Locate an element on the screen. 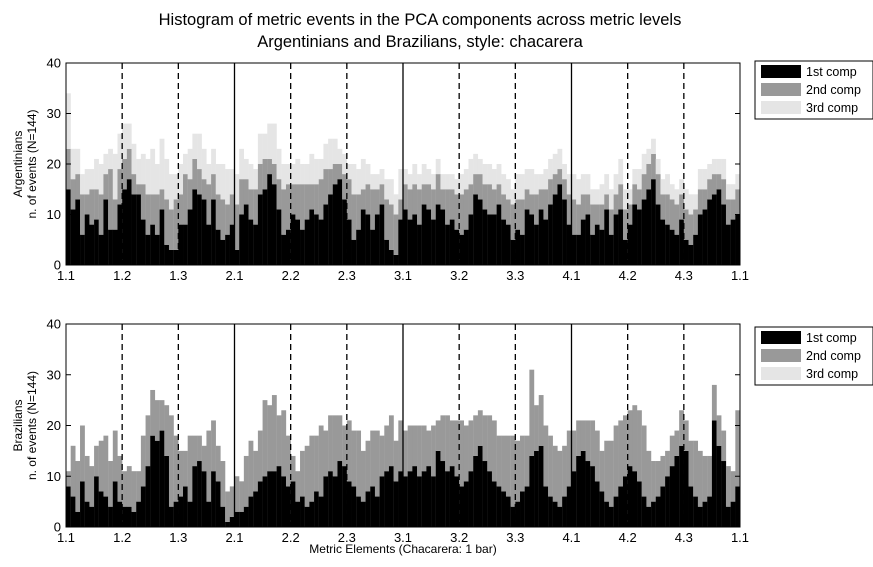 The image size is (873, 567). legend-label-1st-comp: 1st comp is located at coordinates (831, 338).